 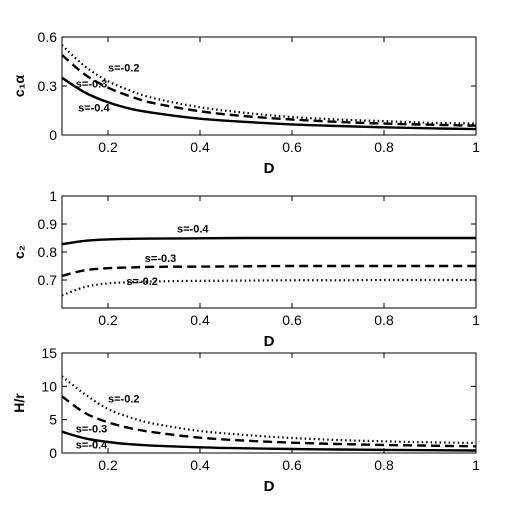 What do you see at coordinates (48, 86) in the screenshot?
I see `y-tick-label: 0.3` at bounding box center [48, 86].